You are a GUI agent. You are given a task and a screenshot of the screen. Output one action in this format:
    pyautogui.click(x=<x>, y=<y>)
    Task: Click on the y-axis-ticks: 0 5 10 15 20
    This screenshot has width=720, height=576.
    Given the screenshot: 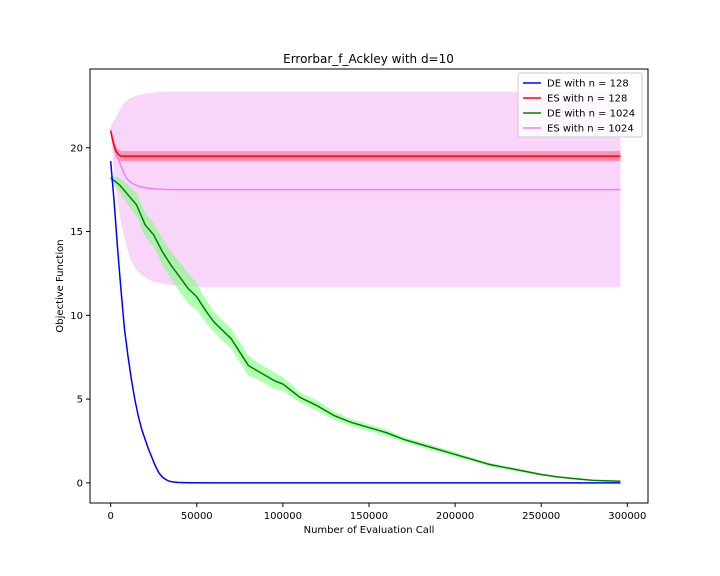 What is the action you would take?
    pyautogui.click(x=80, y=316)
    